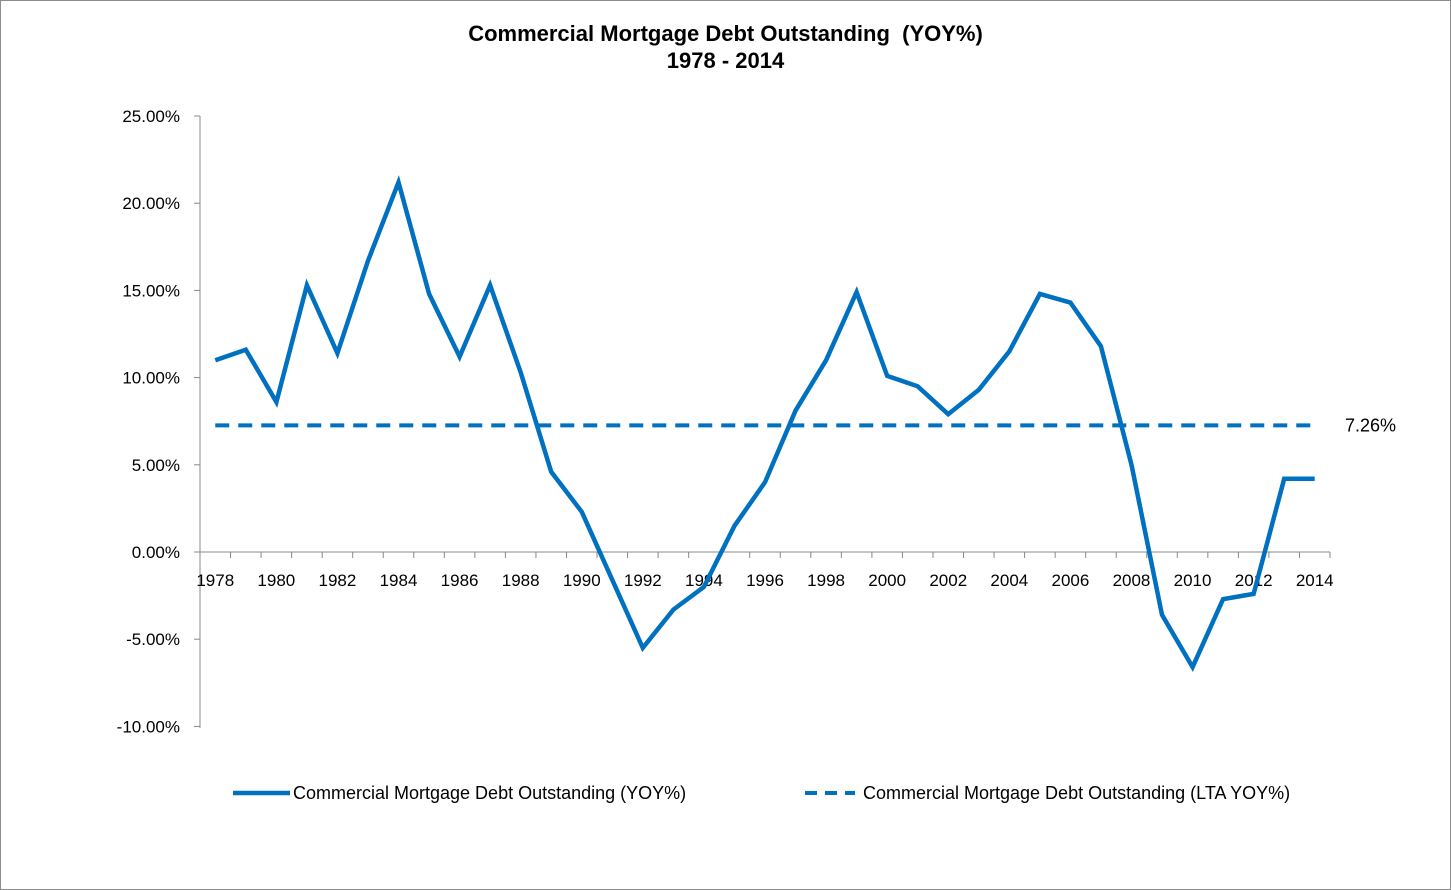 This screenshot has height=890, width=1451. What do you see at coordinates (156, 465) in the screenshot?
I see `y-tick-label: 5.00%` at bounding box center [156, 465].